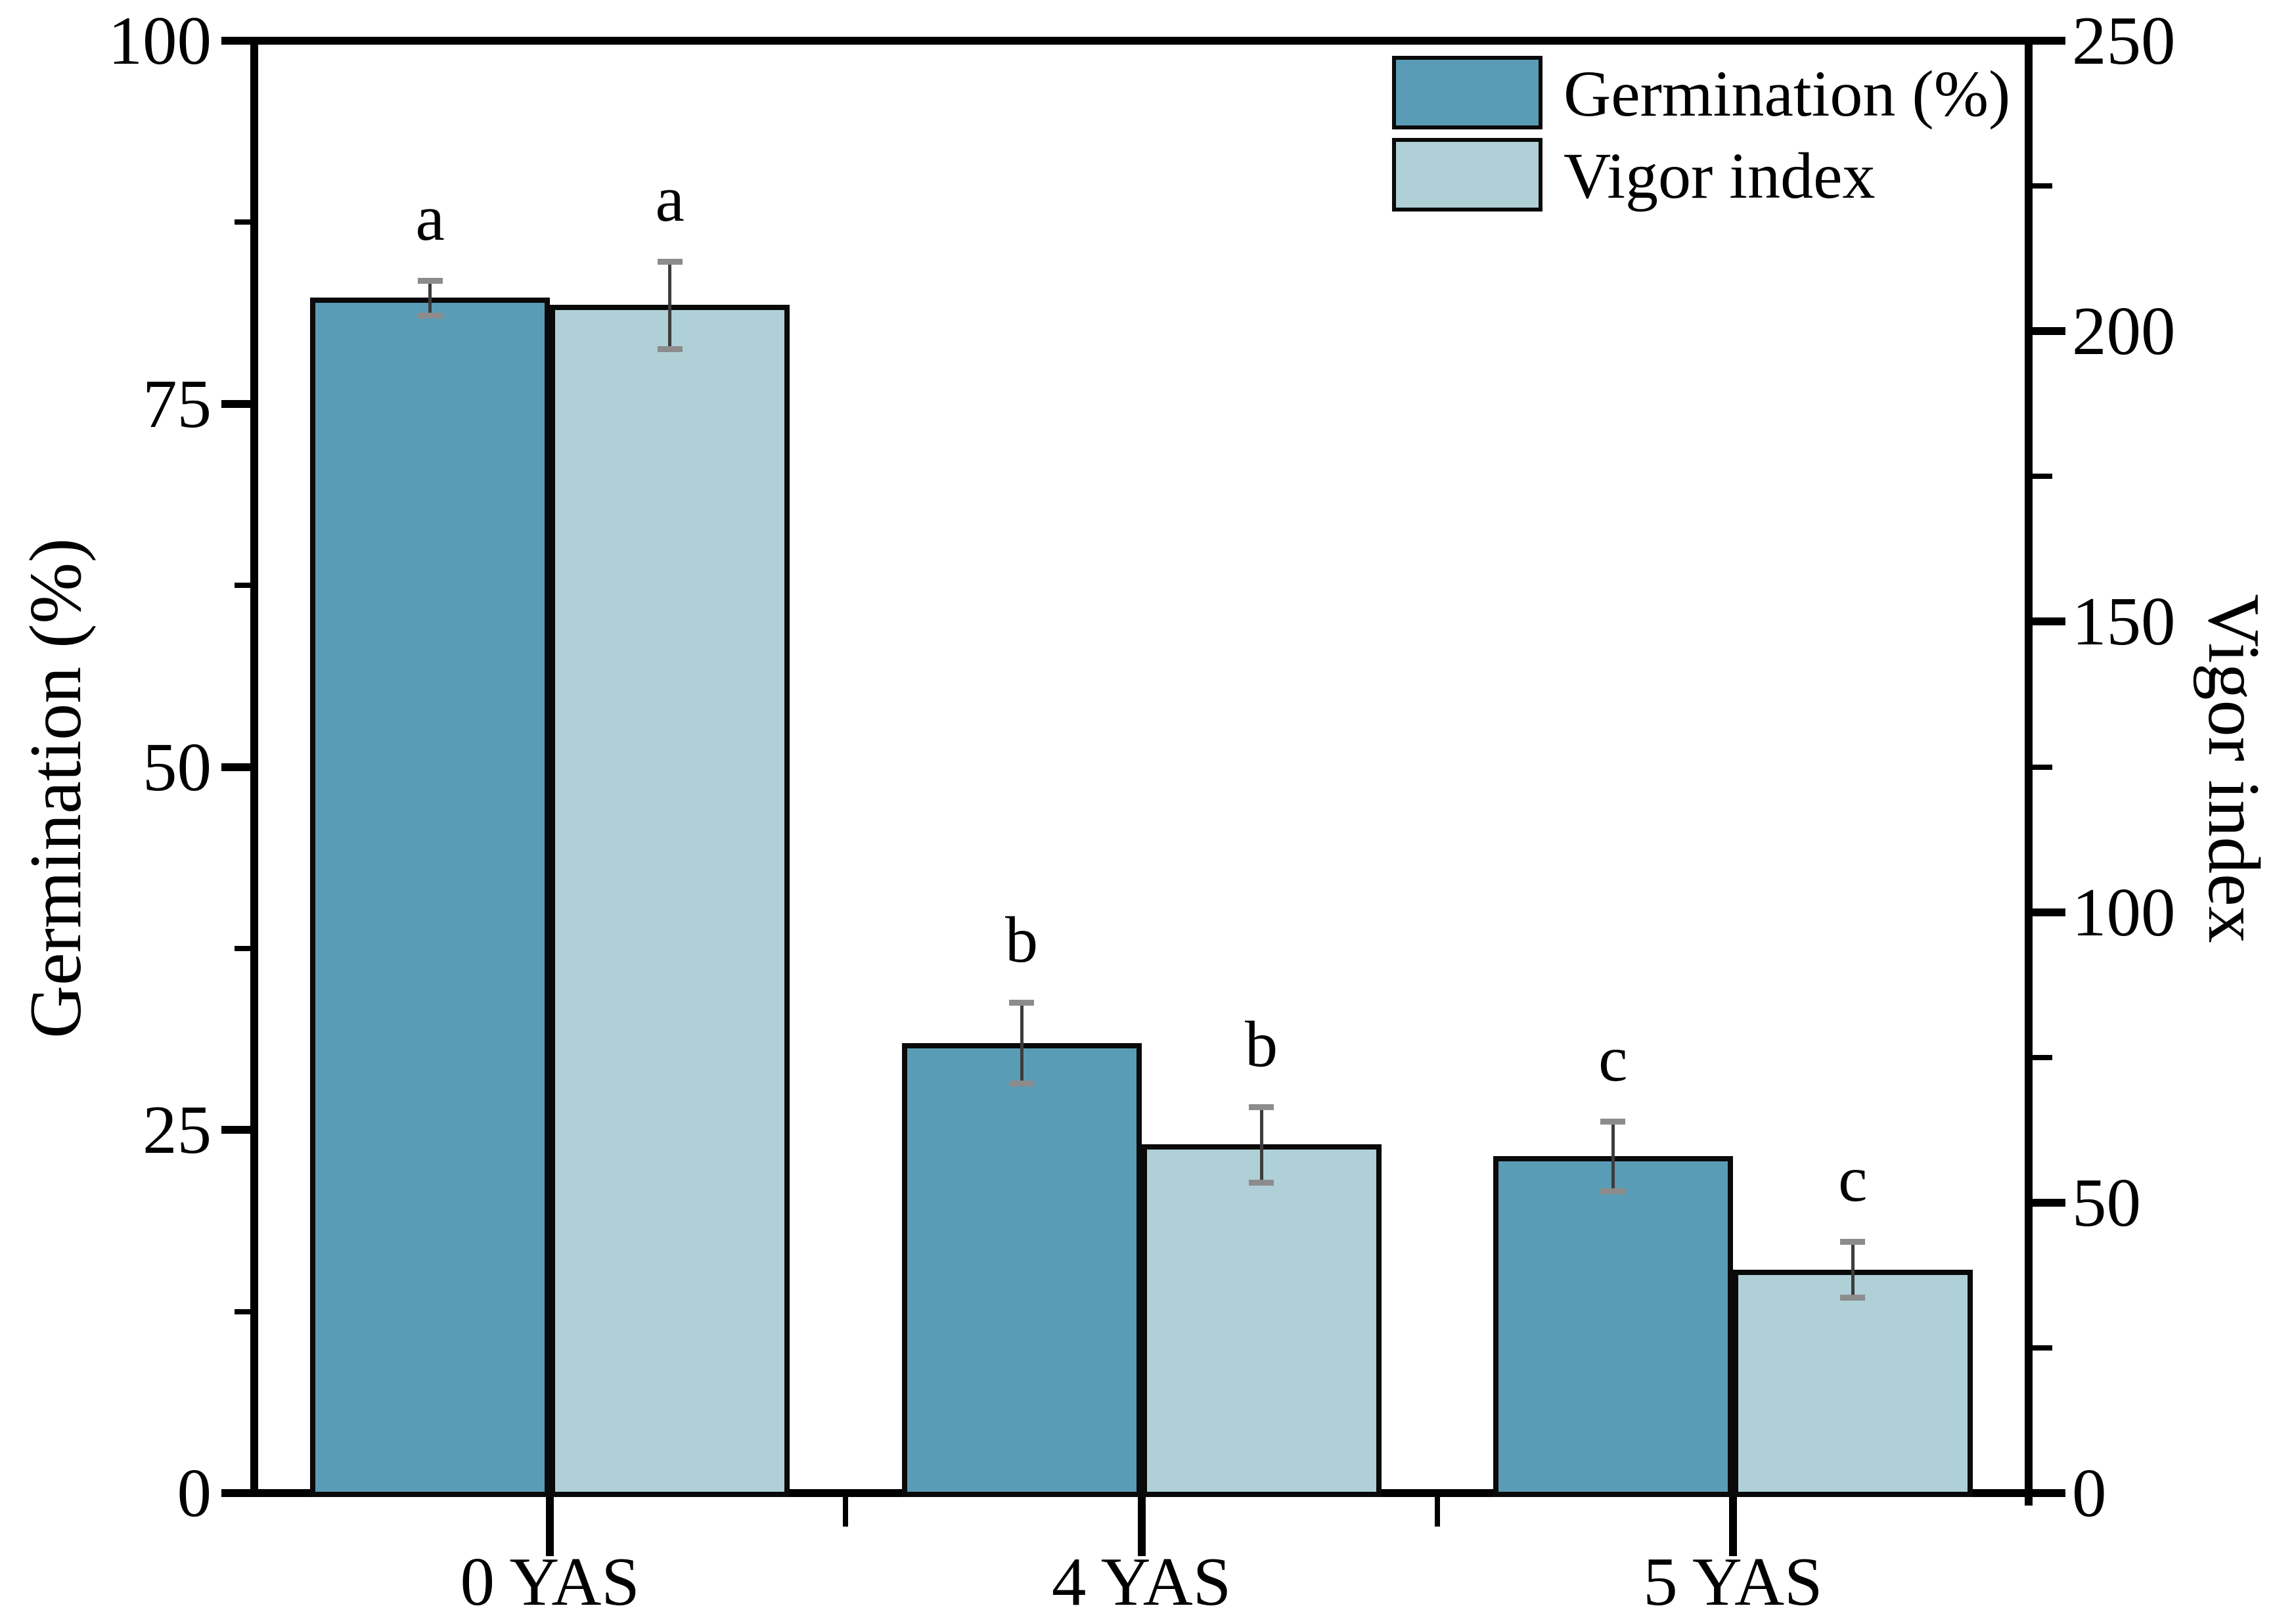 This screenshot has width=2296, height=1610. What do you see at coordinates (1613, 1326) in the screenshot?
I see `bar-germination-5-yas` at bounding box center [1613, 1326].